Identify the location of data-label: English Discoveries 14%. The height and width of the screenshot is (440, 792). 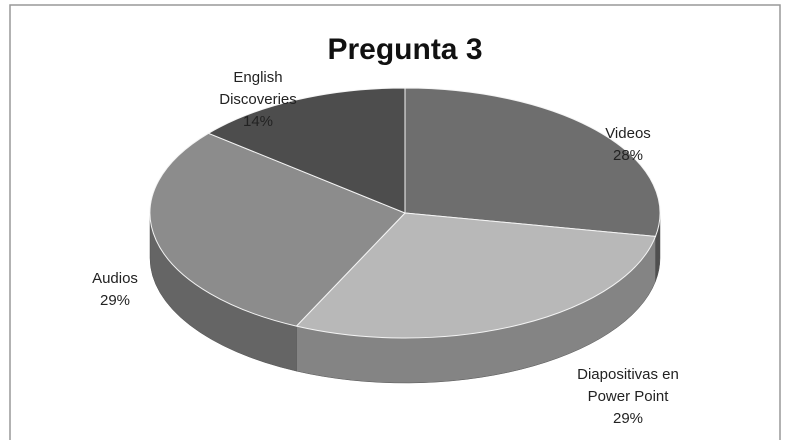
(258, 100).